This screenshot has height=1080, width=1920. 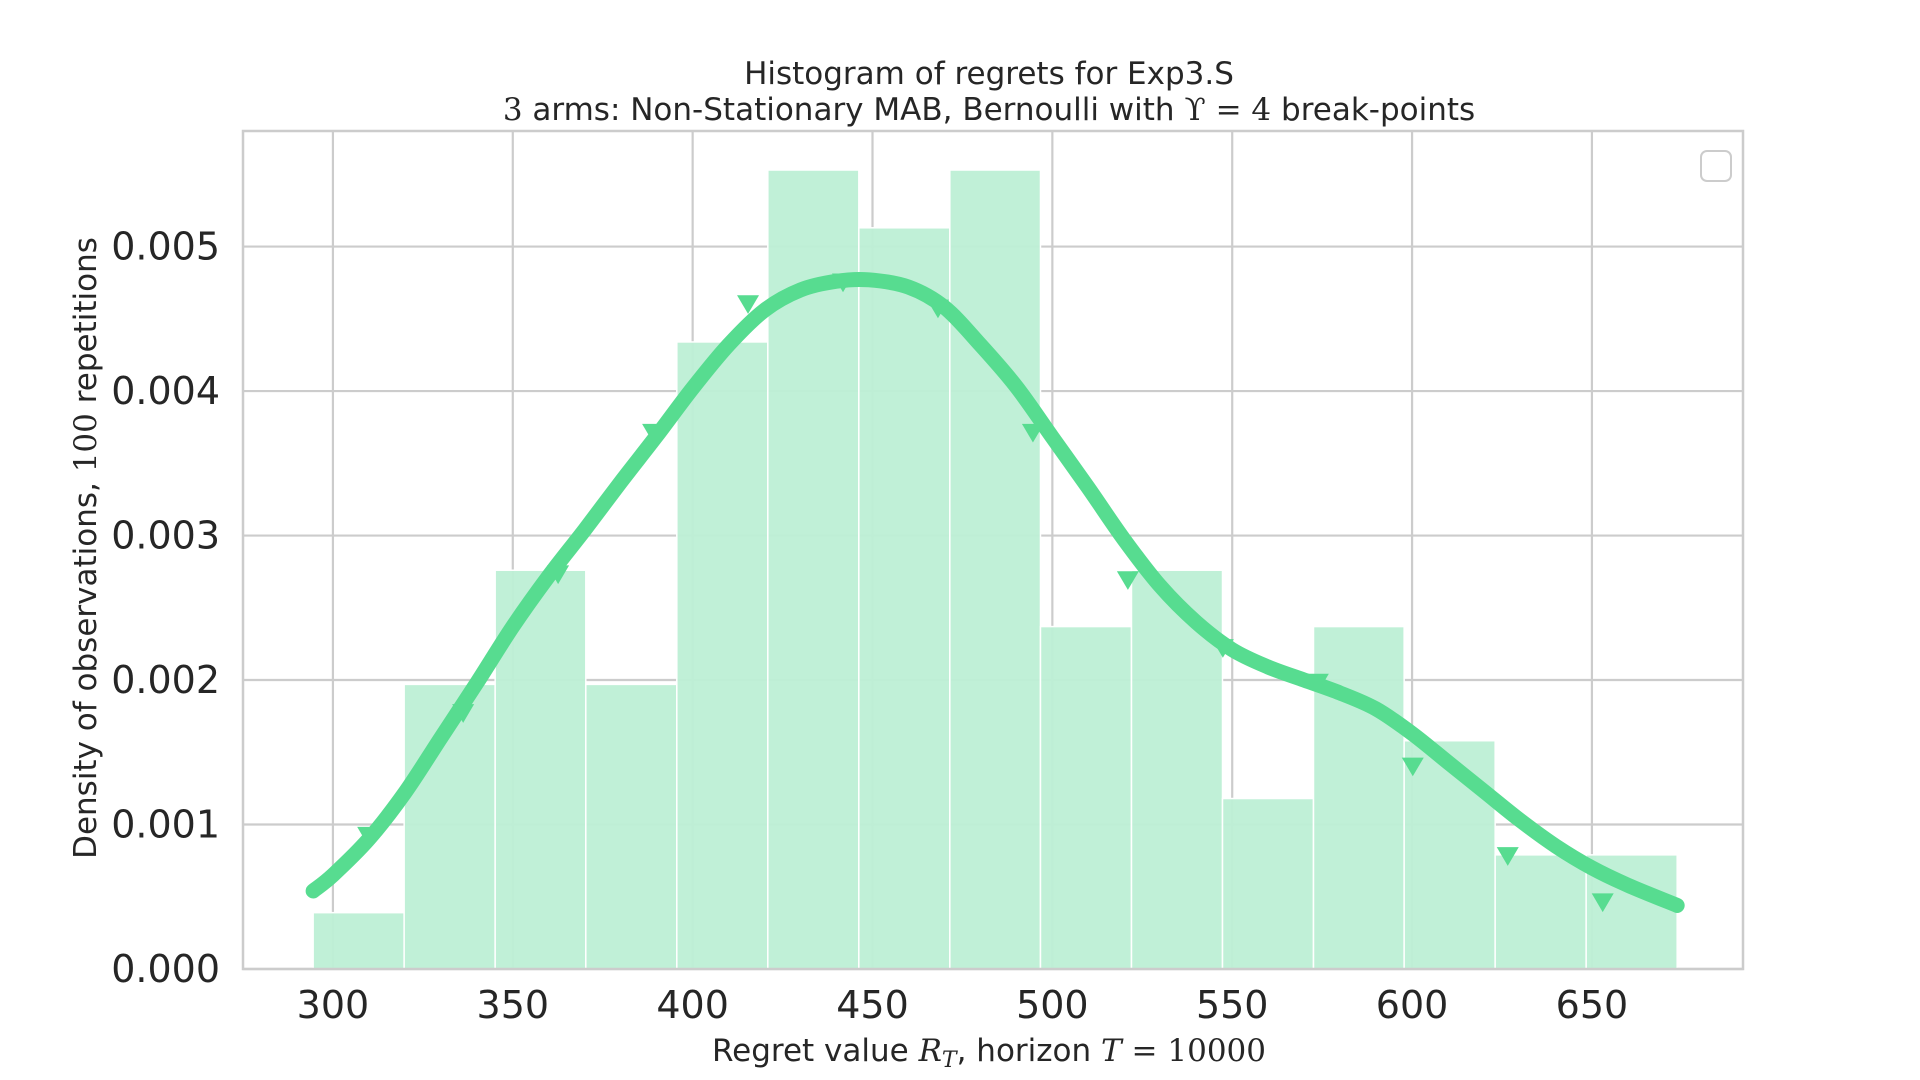 I want to click on x-tick-label: 550, so click(x=1232, y=1005).